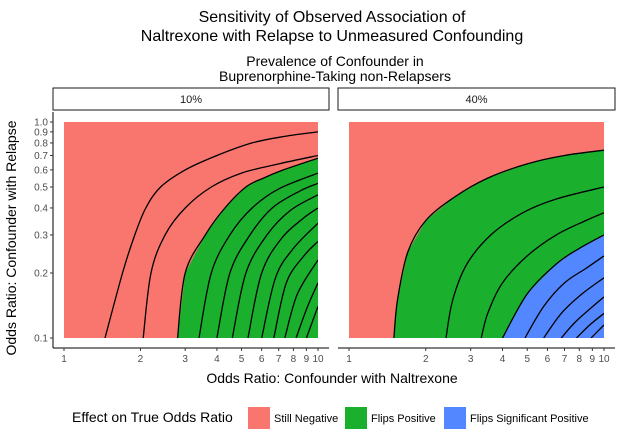 The height and width of the screenshot is (443, 624). I want to click on x-axis-title: Odds Ratio: Confounder with Naltrexone, so click(332, 378).